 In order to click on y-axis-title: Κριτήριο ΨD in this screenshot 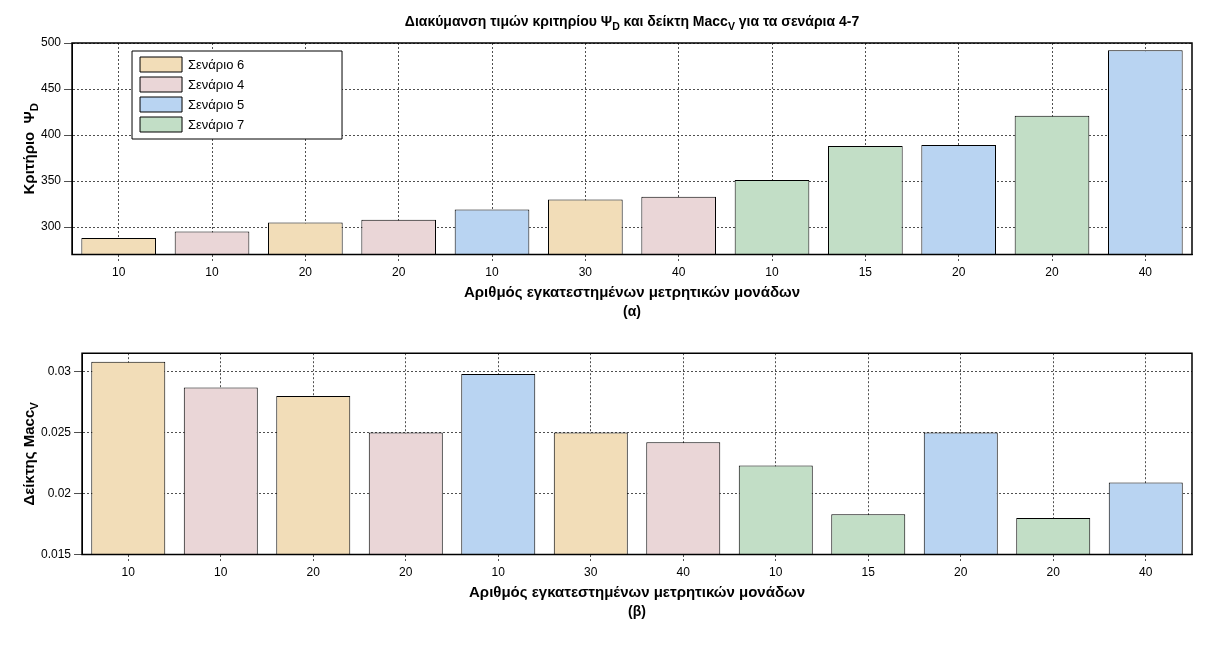, I will do `click(30, 149)`.